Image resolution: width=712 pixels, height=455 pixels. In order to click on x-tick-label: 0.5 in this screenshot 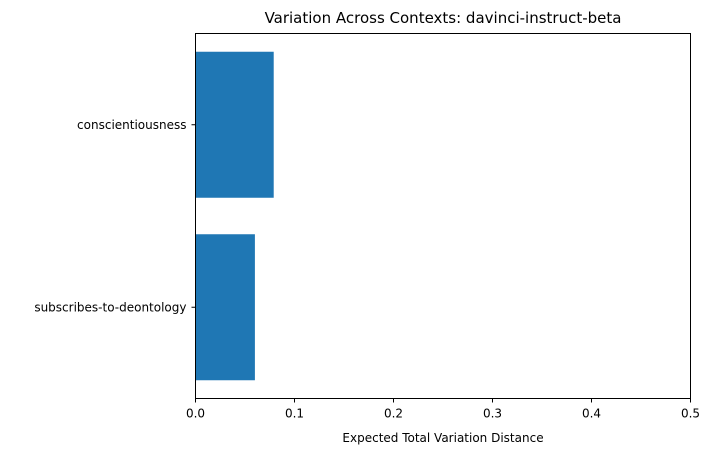, I will do `click(690, 414)`.